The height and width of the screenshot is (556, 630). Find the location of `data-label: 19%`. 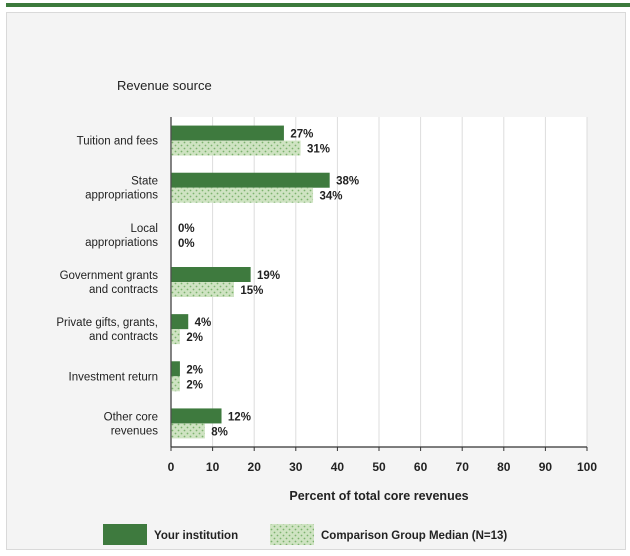

data-label: 19% is located at coordinates (268, 276).